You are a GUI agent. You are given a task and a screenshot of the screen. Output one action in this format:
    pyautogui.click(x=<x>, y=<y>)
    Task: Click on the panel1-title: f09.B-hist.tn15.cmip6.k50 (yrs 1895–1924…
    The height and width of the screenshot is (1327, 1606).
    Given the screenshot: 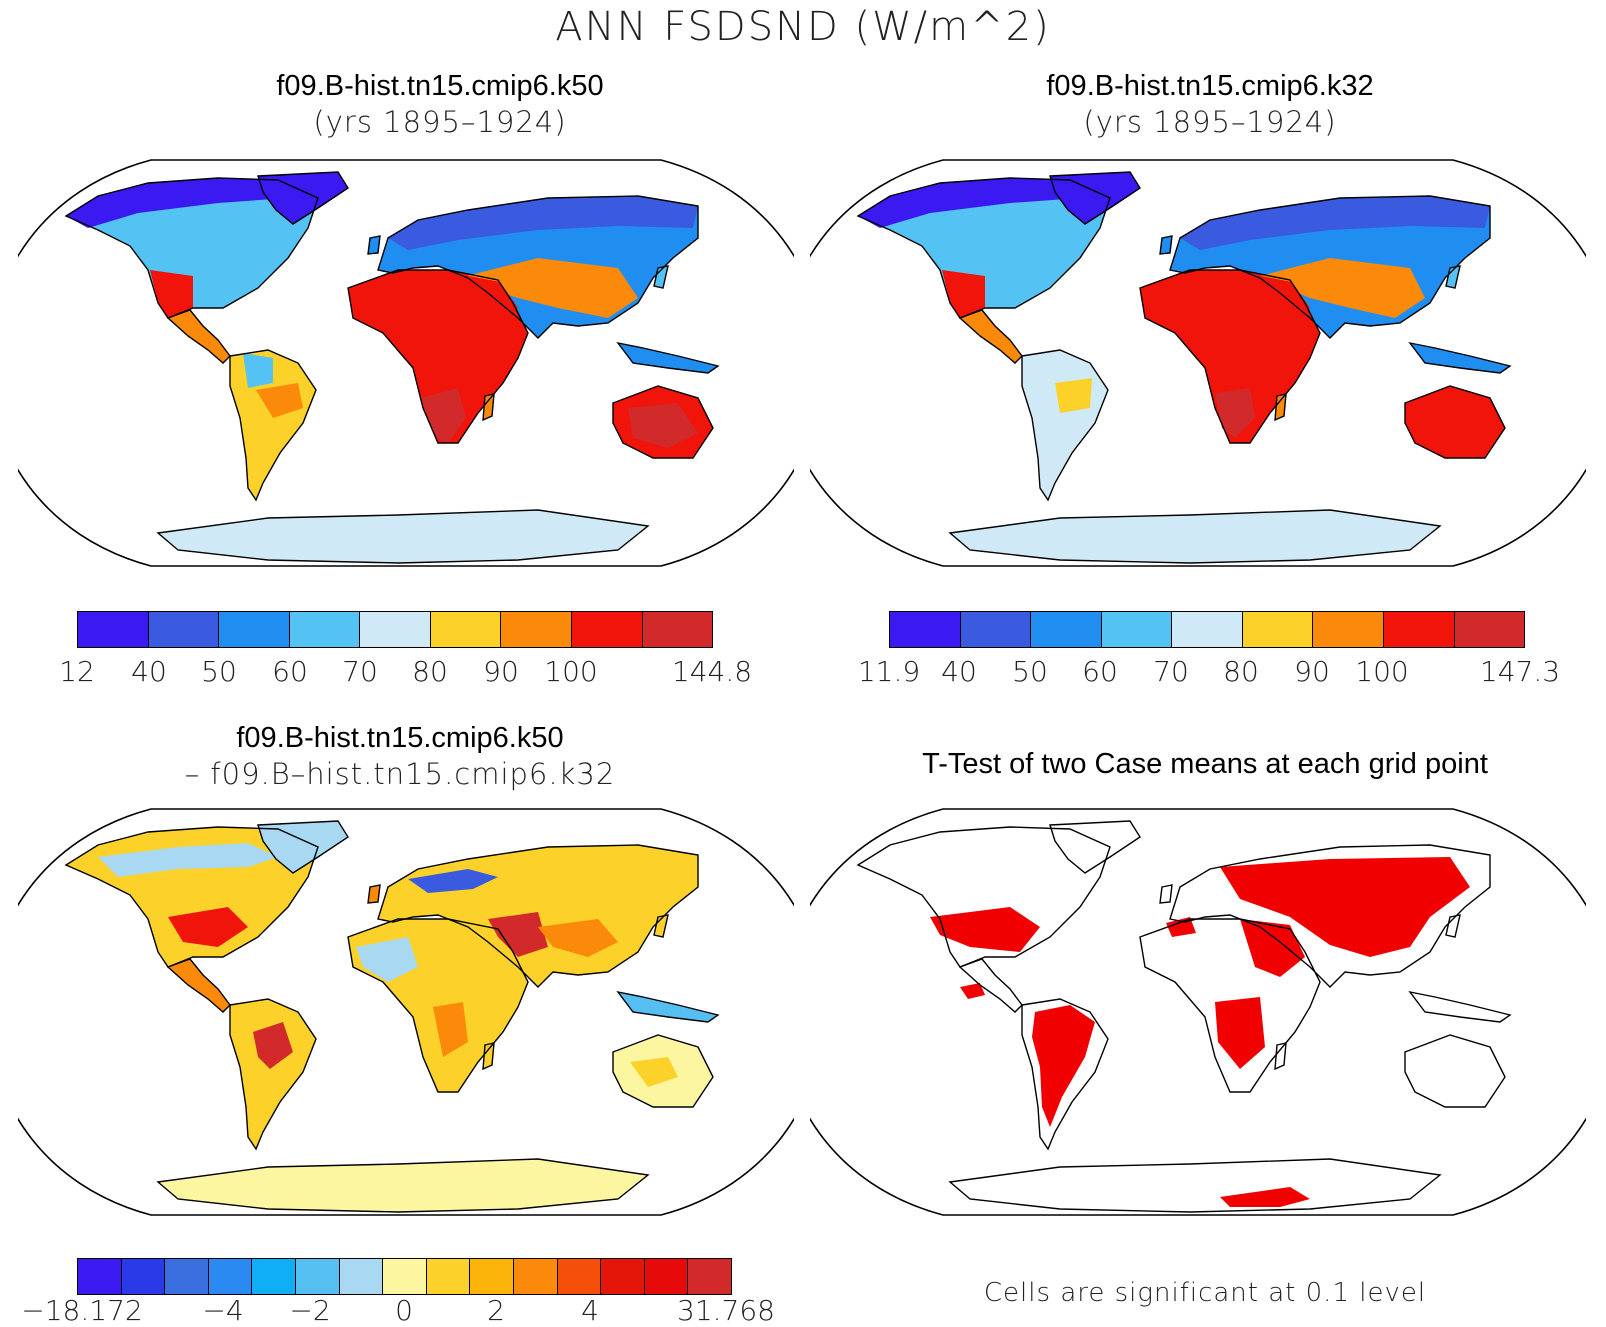 What is the action you would take?
    pyautogui.click(x=440, y=104)
    